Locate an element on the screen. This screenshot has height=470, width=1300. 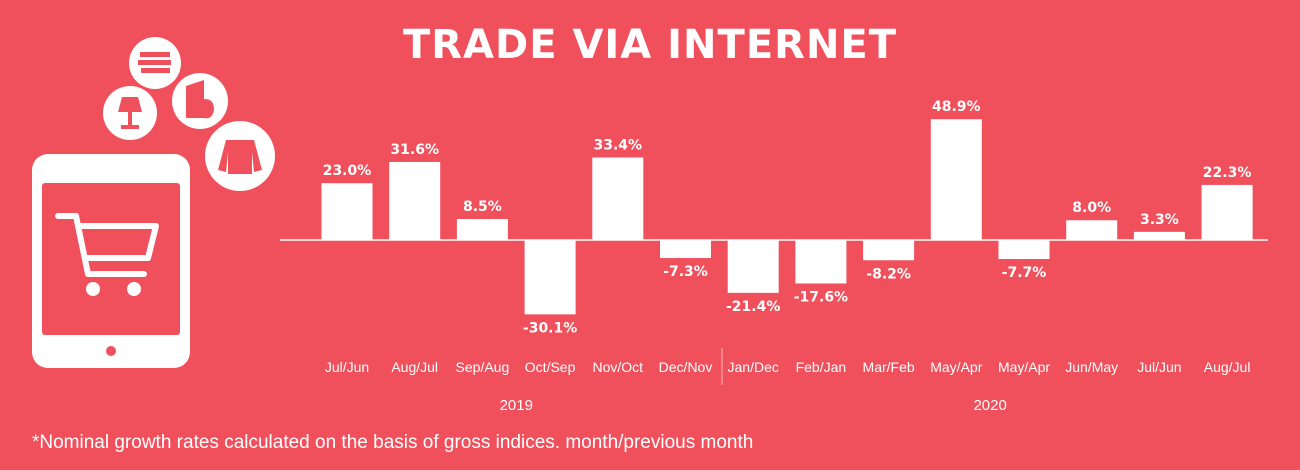
bar-value-label: 33.4% is located at coordinates (618, 146).